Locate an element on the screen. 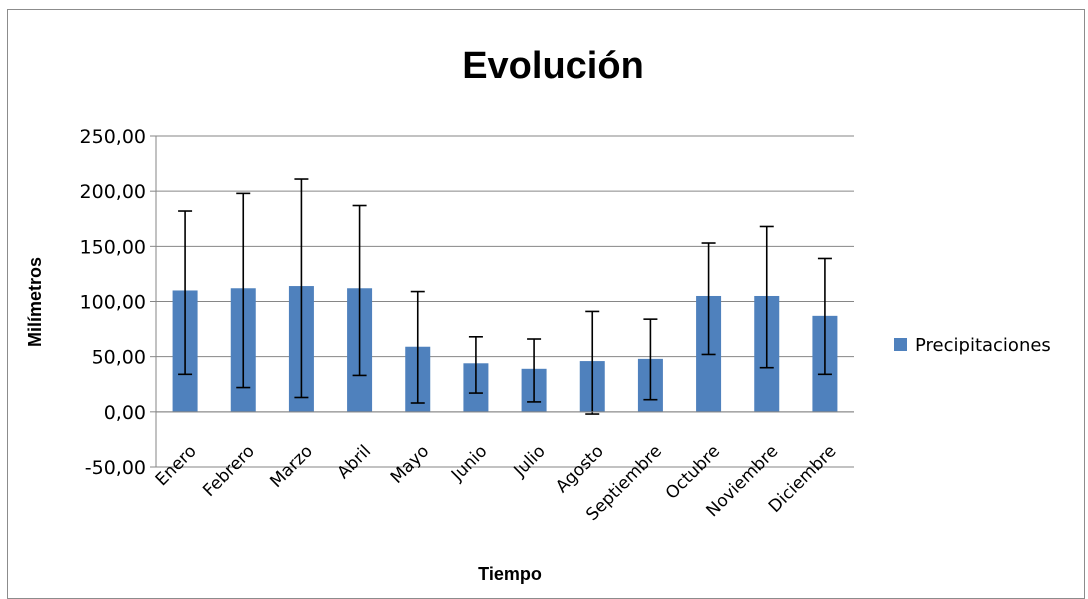  legend-label: Precipitaciones is located at coordinates (983, 345).